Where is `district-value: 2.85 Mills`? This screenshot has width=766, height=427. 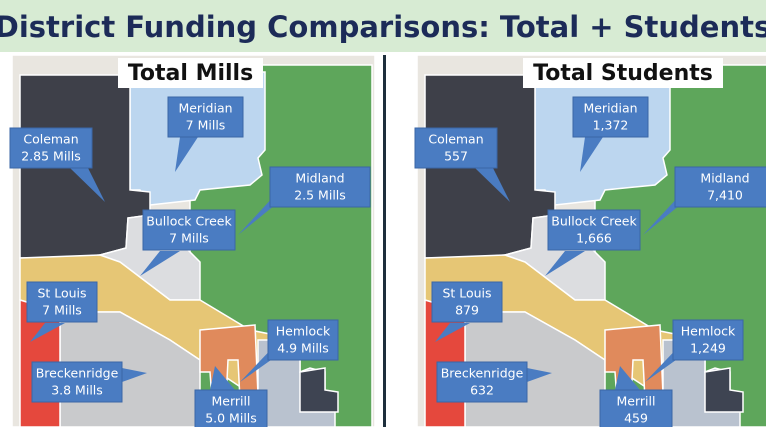
district-value: 2.85 Mills is located at coordinates (51, 156).